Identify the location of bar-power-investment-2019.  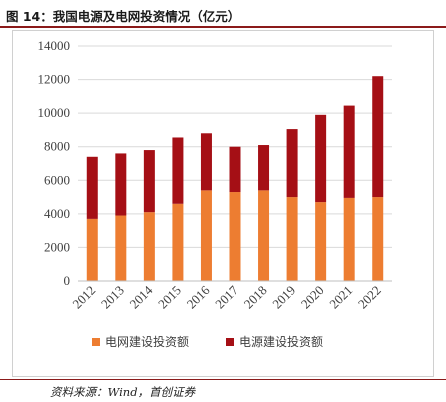
(292, 163).